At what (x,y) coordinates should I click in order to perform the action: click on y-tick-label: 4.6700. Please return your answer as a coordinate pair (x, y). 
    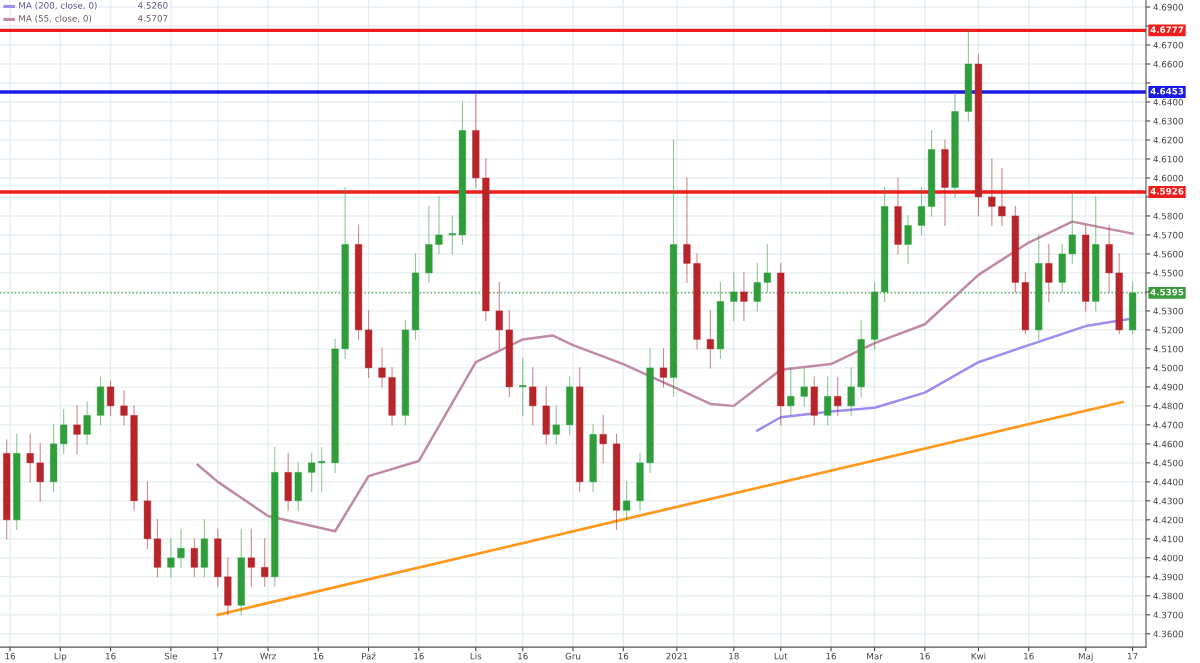
    Looking at the image, I should click on (1168, 45).